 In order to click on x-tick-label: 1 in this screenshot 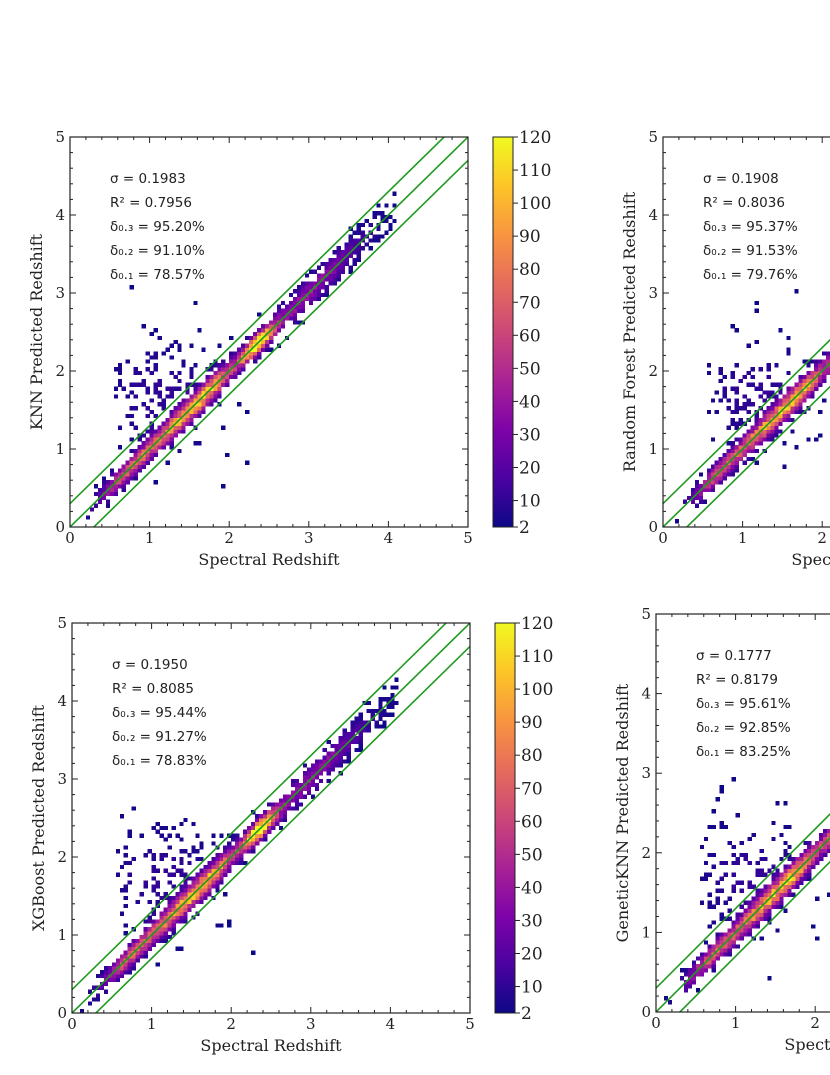, I will do `click(152, 1024)`.